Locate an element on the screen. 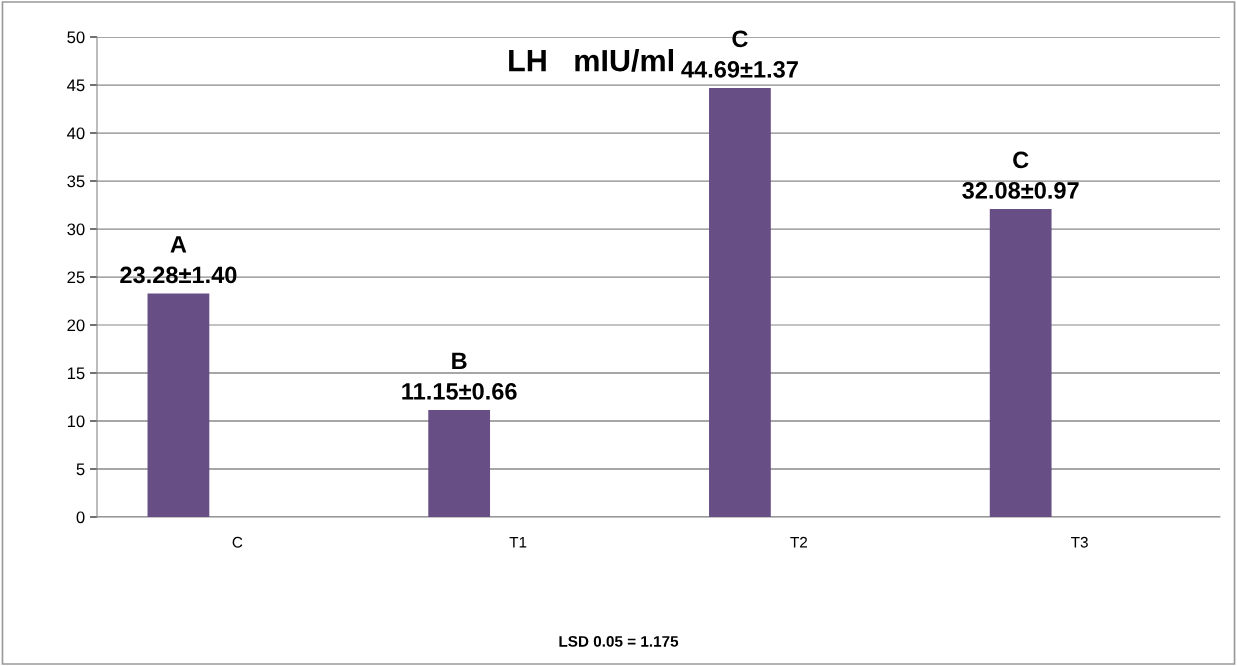 Image resolution: width=1237 pixels, height=666 pixels. data-label: C 32.08±0.97 is located at coordinates (1020, 175).